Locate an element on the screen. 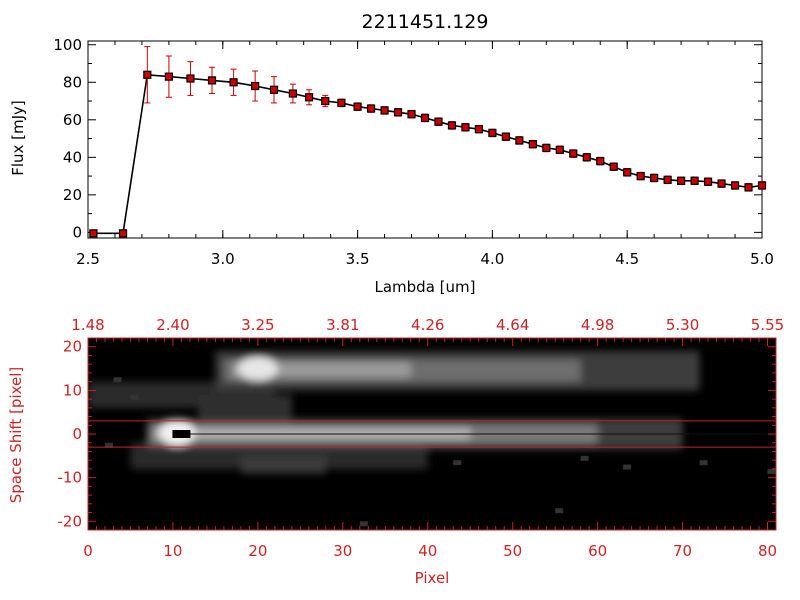  spectrum-y-tick-label: 20 is located at coordinates (72, 195).